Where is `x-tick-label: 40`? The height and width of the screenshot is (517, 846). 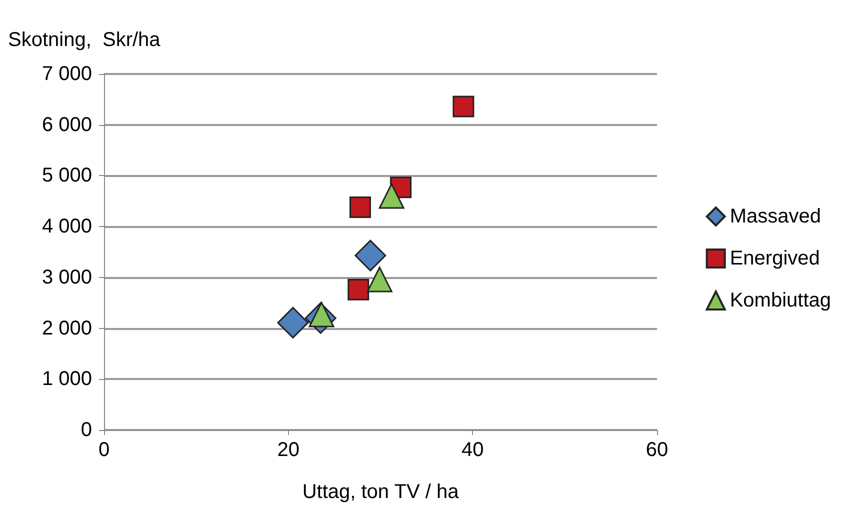
x-tick-label: 40 is located at coordinates (473, 450).